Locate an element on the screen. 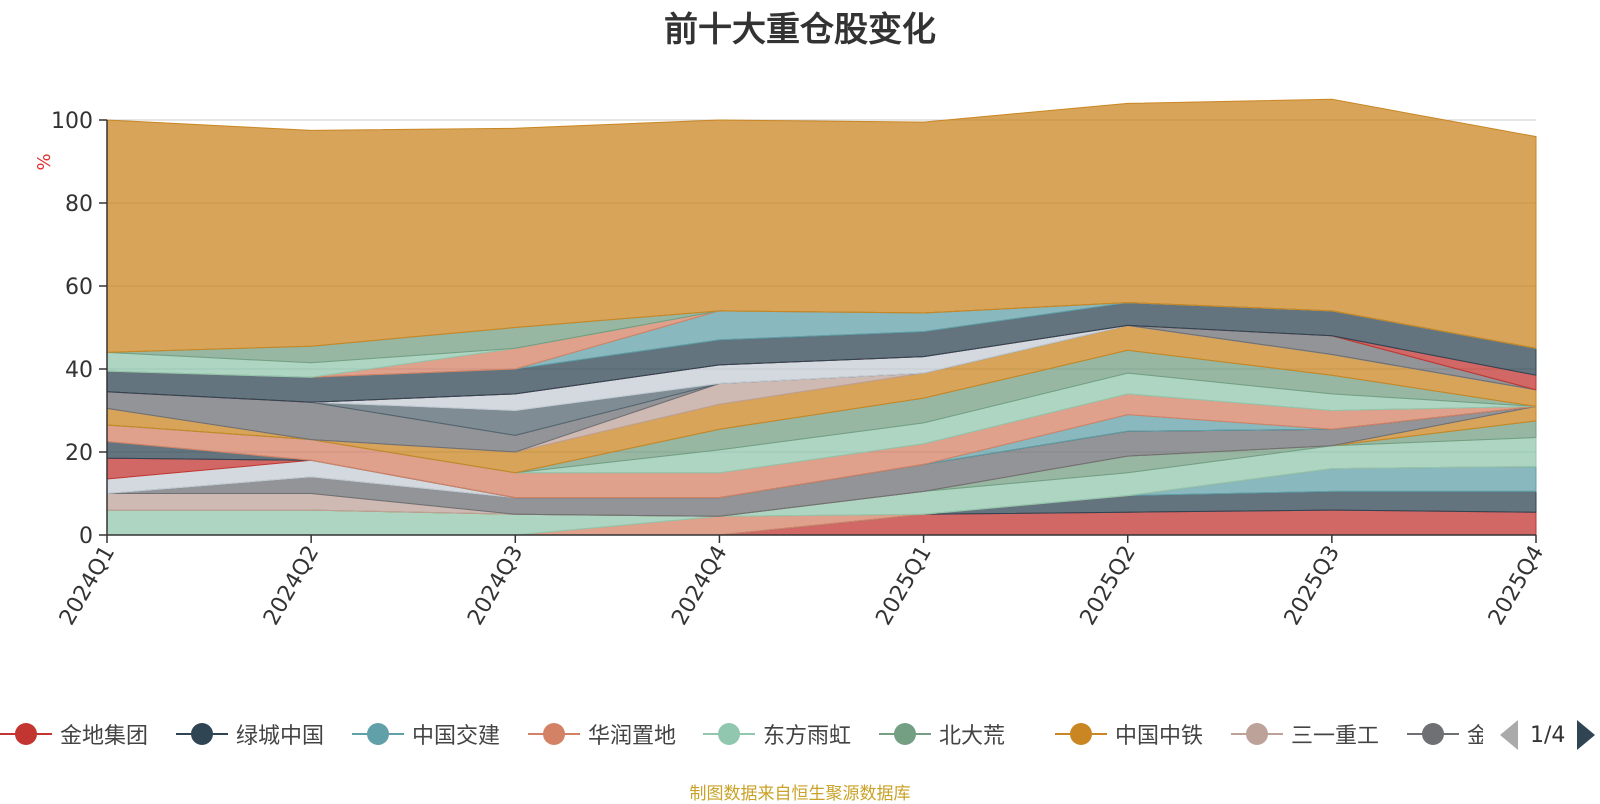 The image size is (1600, 804). legend-pager: 1/4 is located at coordinates (1548, 735).